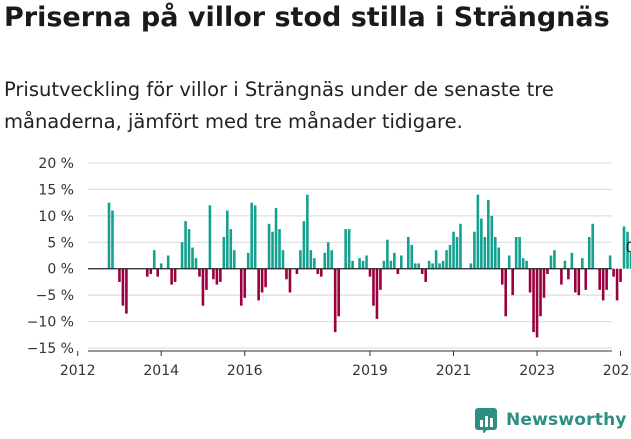  Describe the element at coordinates (454, 371) in the screenshot. I see `x-tick-label: 2021` at that location.